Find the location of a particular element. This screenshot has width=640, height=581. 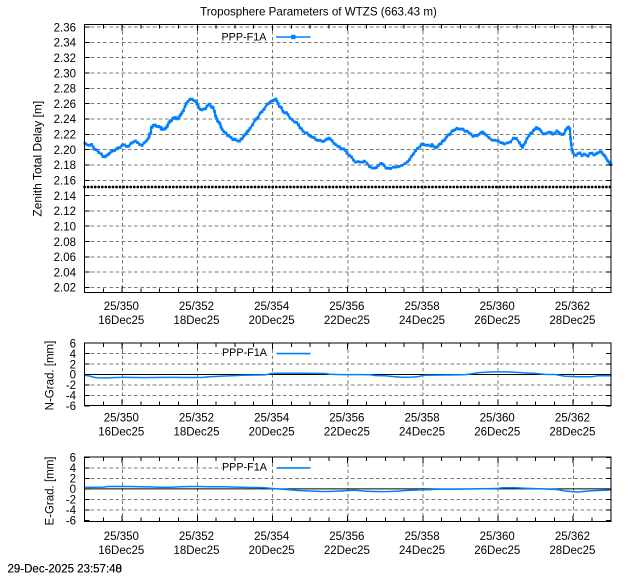

svg-text: 2.08 is located at coordinates (65, 243).